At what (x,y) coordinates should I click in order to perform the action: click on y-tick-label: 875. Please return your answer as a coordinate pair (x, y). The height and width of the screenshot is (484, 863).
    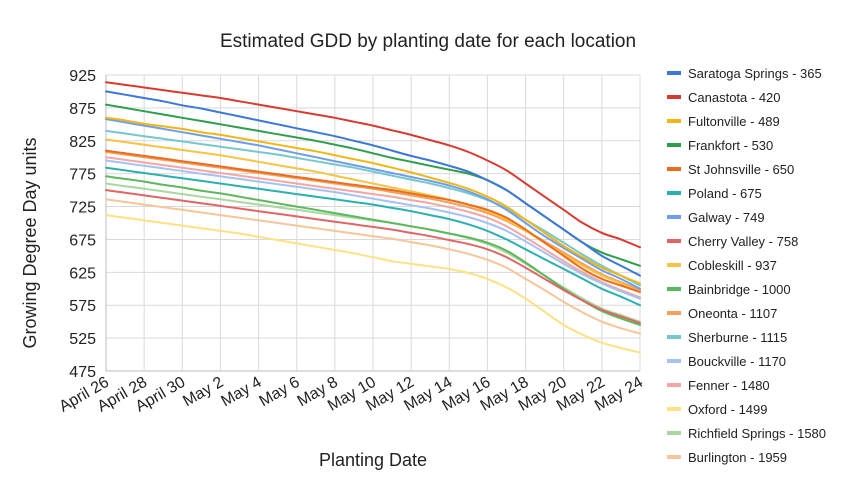
    Looking at the image, I should click on (82, 109).